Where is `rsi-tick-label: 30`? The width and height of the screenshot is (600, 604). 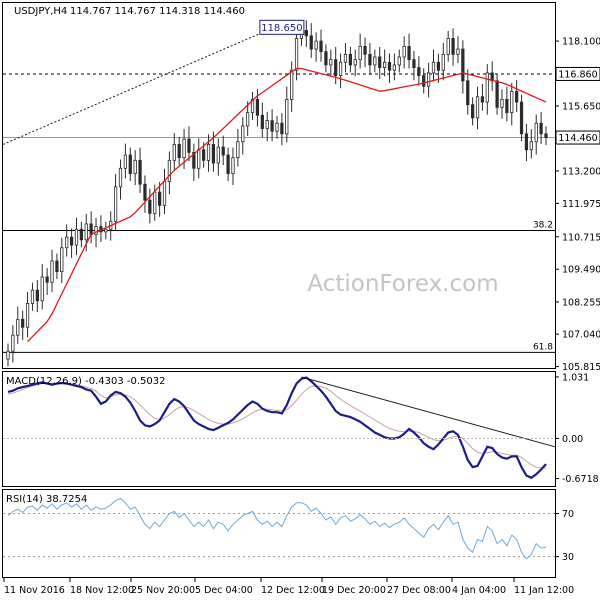 rsi-tick-label: 30 is located at coordinates (568, 557).